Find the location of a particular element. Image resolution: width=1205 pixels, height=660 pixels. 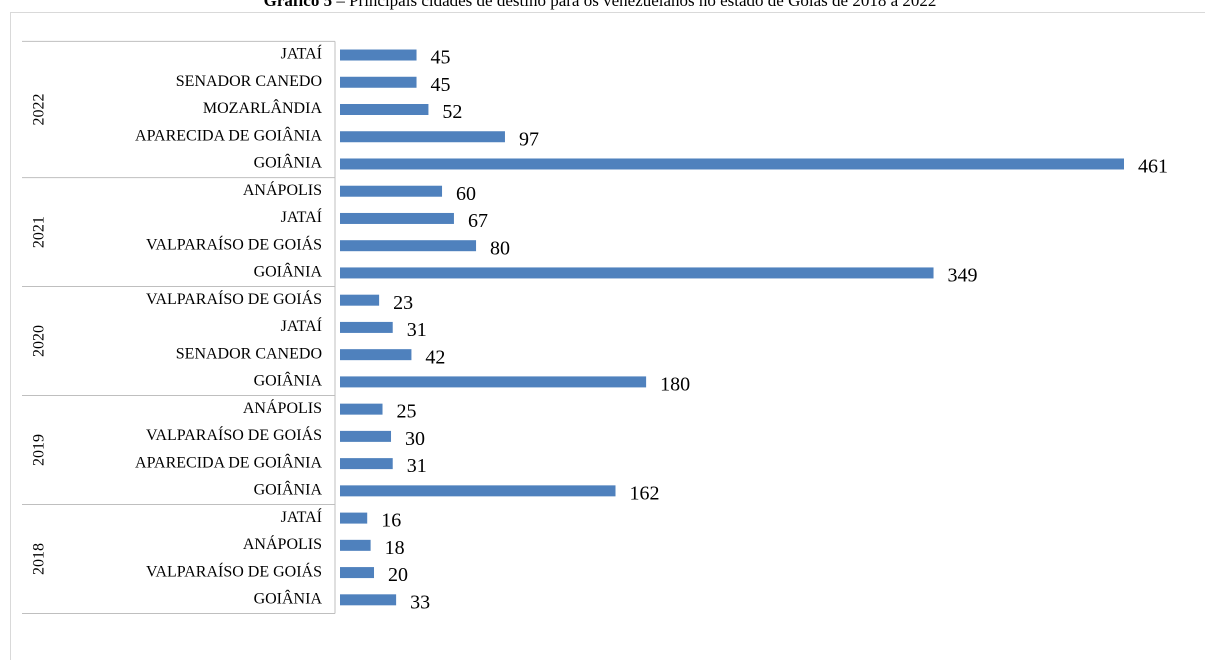

value-label: 25 is located at coordinates (407, 412).